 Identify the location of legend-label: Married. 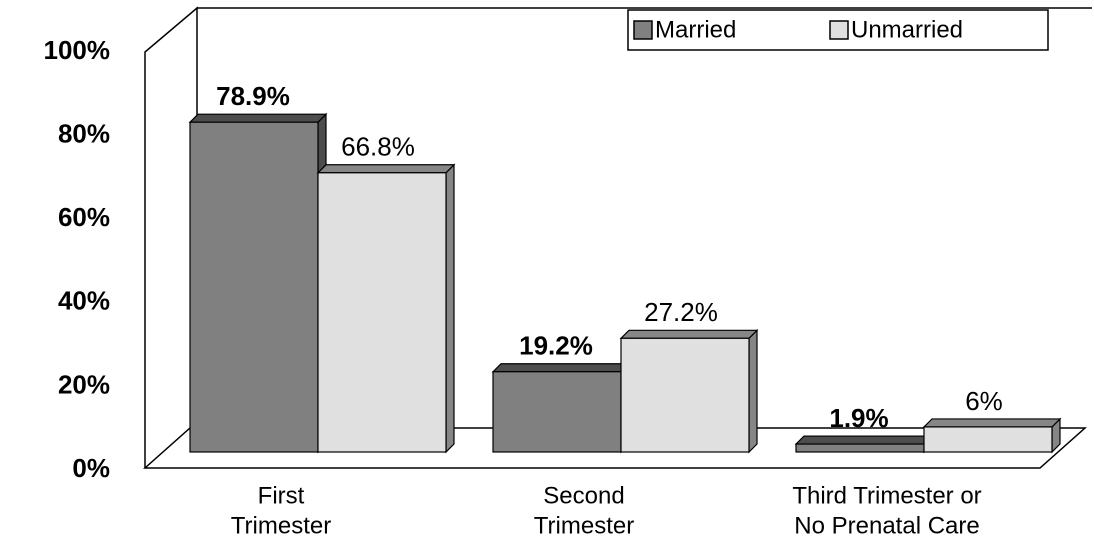
(695, 29).